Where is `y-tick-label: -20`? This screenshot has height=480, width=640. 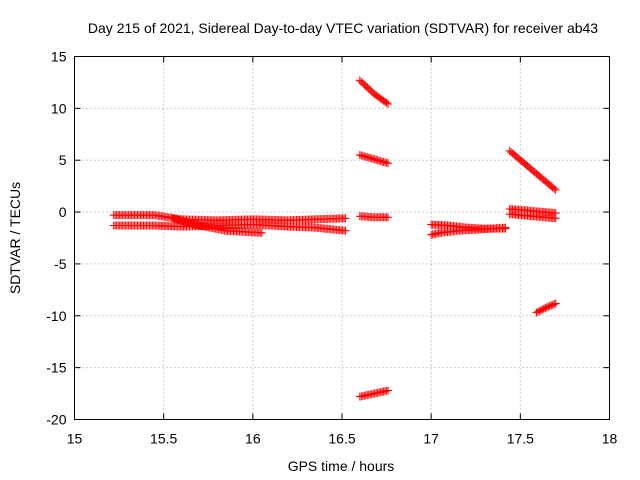 y-tick-label: -20 is located at coordinates (56, 420).